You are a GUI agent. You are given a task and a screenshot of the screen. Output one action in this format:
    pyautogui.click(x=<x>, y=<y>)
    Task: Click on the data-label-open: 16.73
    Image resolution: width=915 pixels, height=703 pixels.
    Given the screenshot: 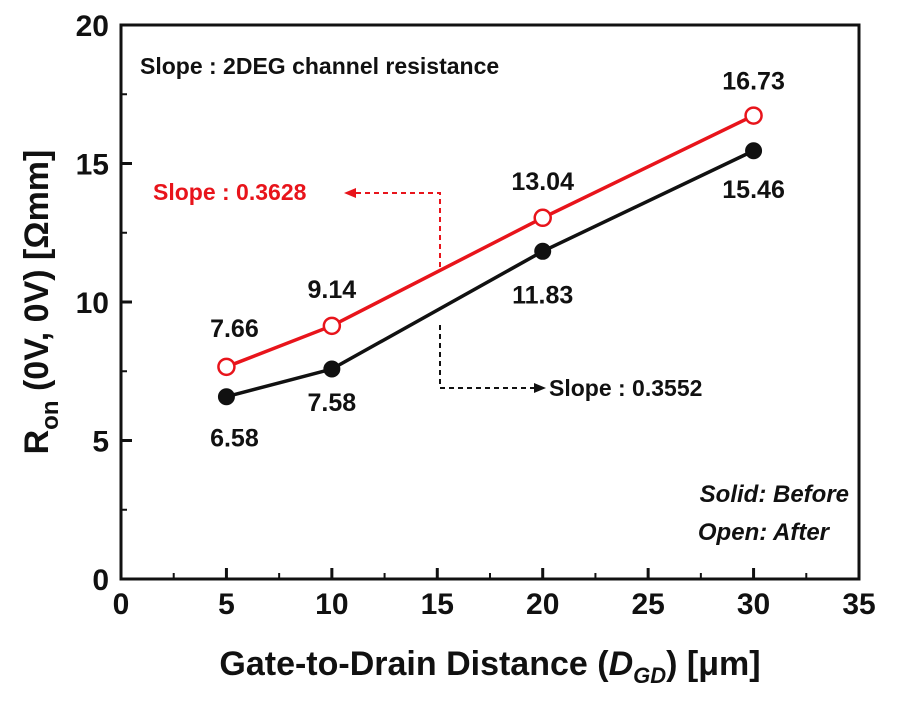 What is the action you would take?
    pyautogui.click(x=753, y=82)
    